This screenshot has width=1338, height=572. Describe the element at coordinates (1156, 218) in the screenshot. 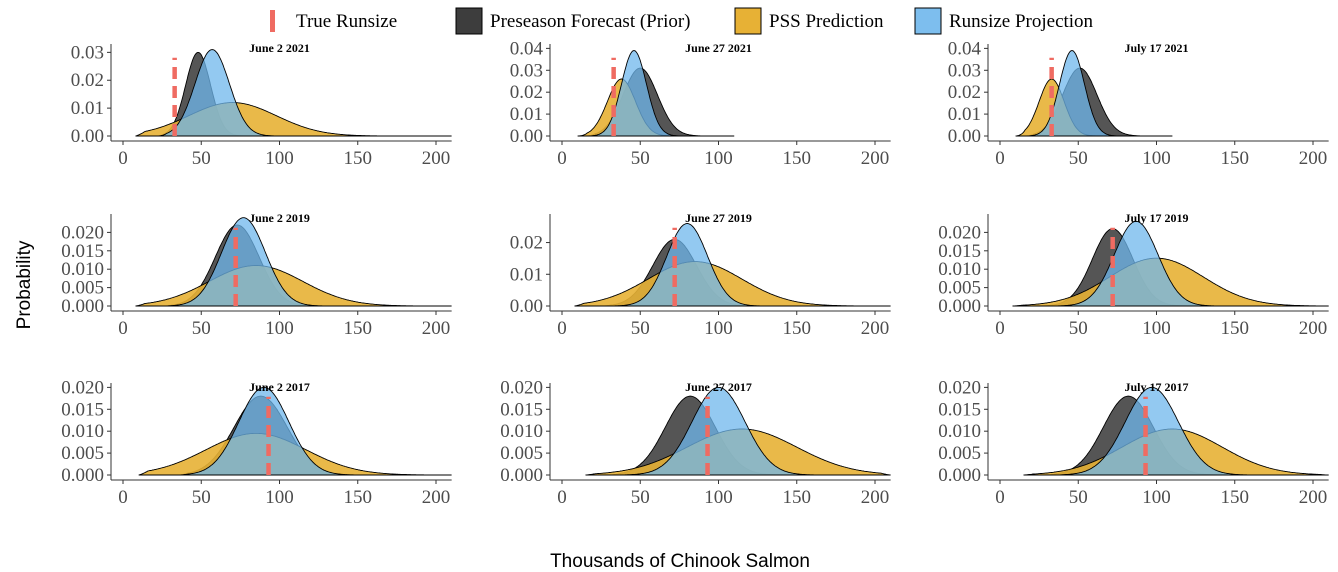

I see `panel-title: July 17 2019` at that location.